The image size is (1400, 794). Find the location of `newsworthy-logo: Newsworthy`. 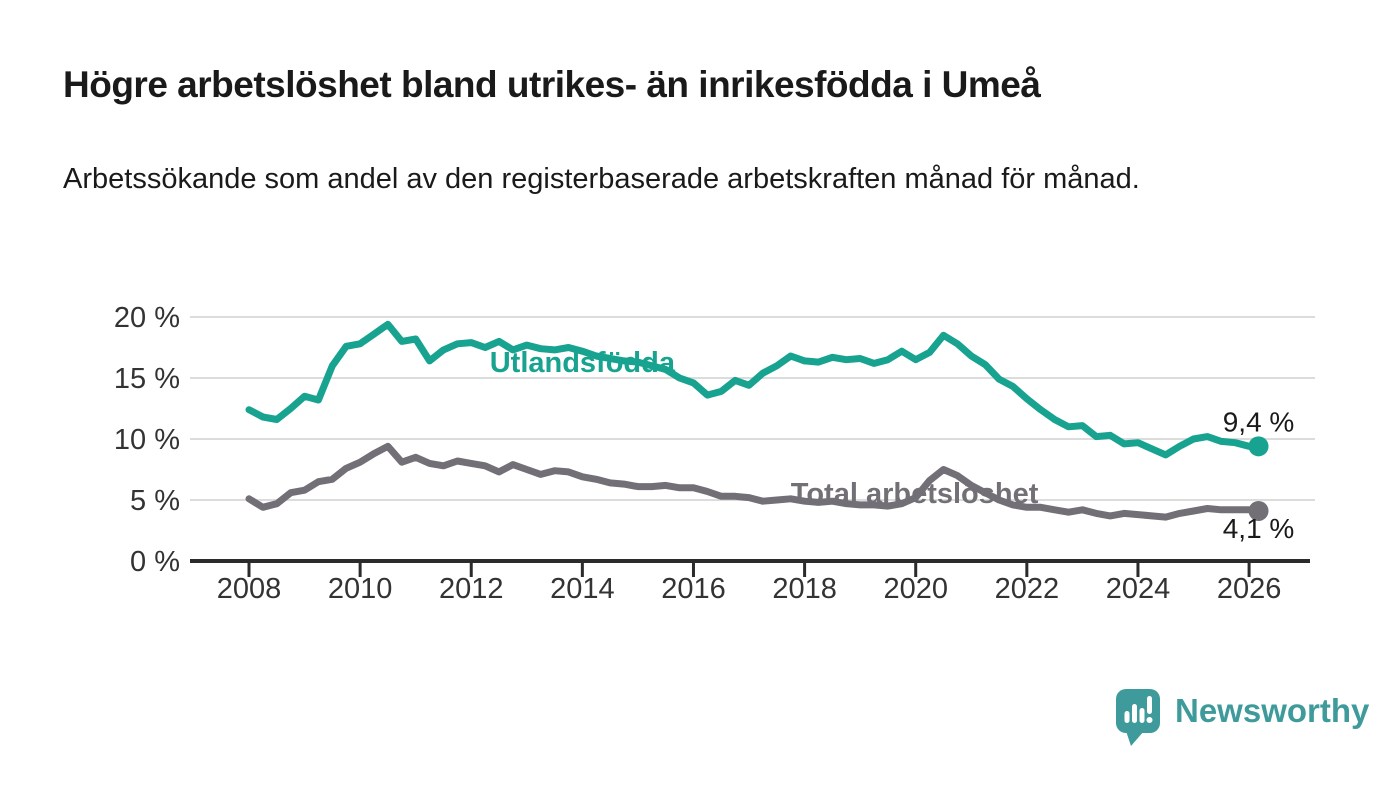

newsworthy-logo: Newsworthy is located at coordinates (1241, 717).